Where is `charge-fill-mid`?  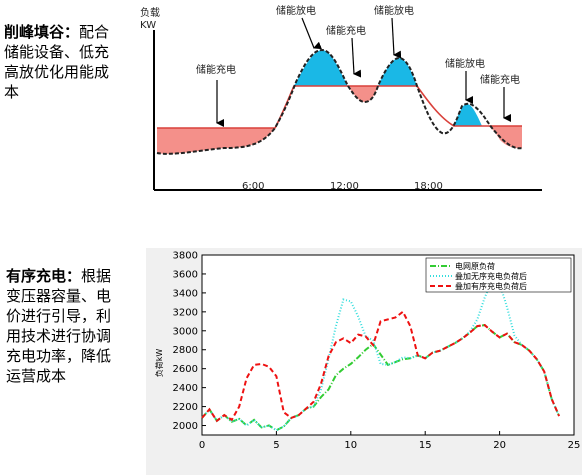
charge-fill-mid is located at coordinates (363, 94).